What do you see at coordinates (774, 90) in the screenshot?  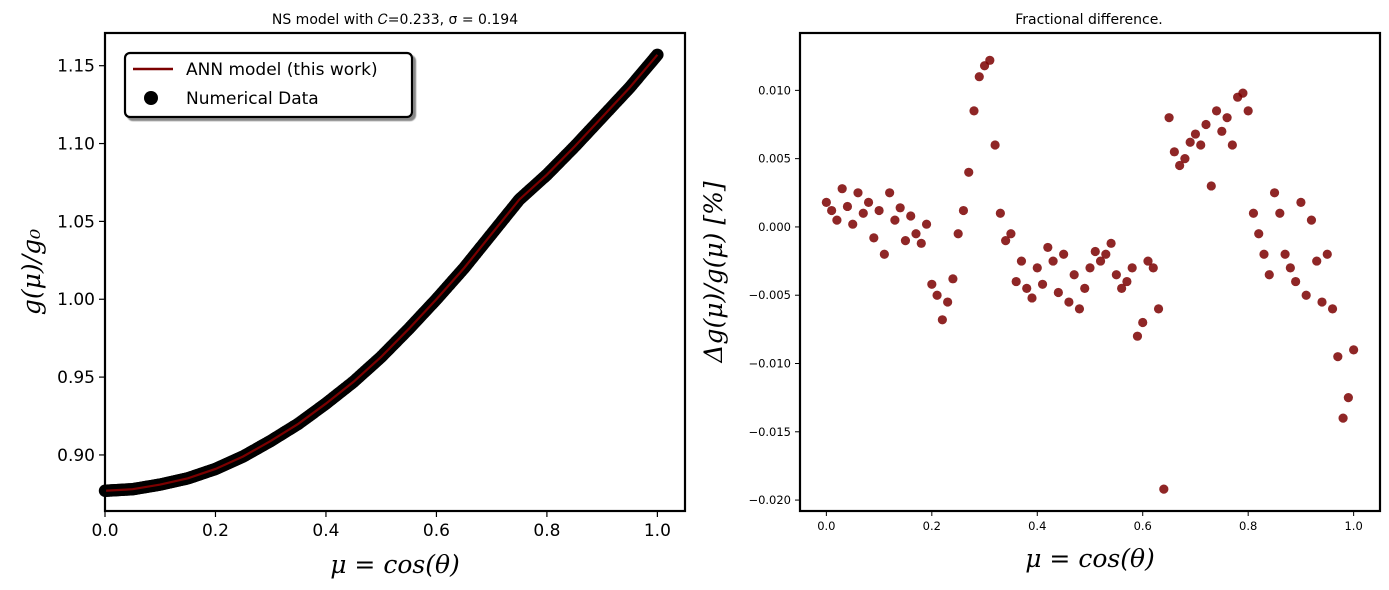 I see `y-tick-label: 0.010` at bounding box center [774, 90].